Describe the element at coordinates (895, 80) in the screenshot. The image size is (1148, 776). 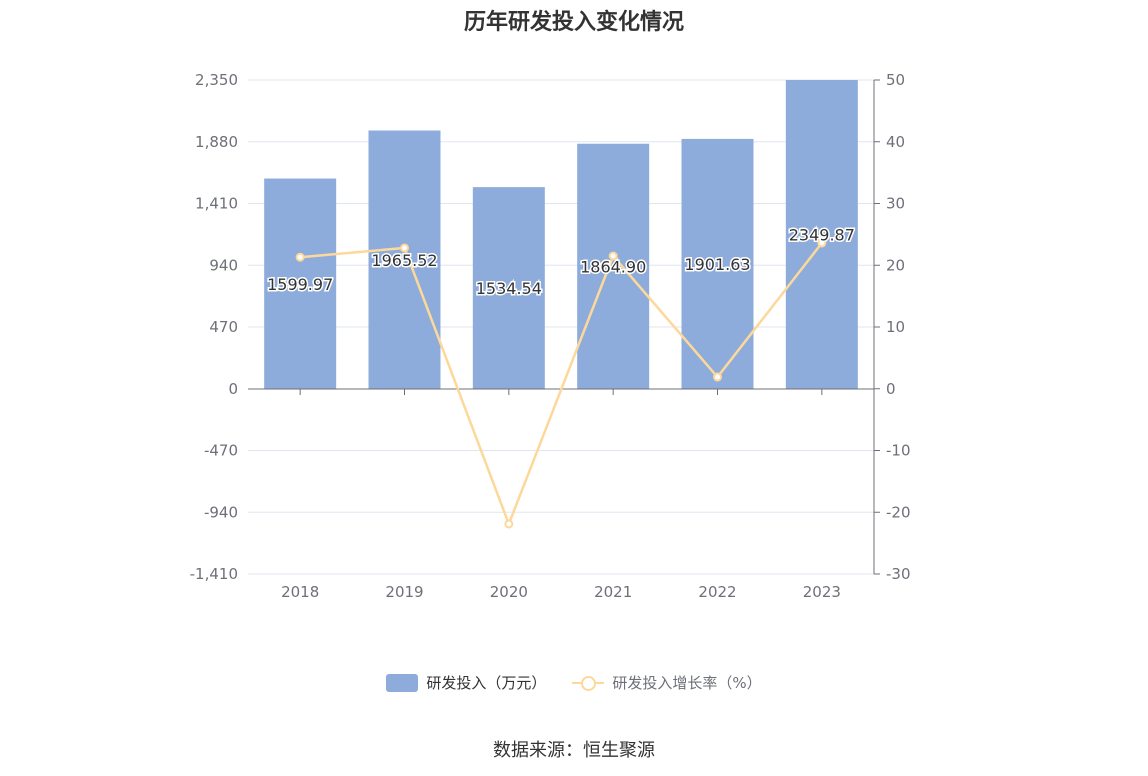
I see `y-right-tick-label: 50` at that location.